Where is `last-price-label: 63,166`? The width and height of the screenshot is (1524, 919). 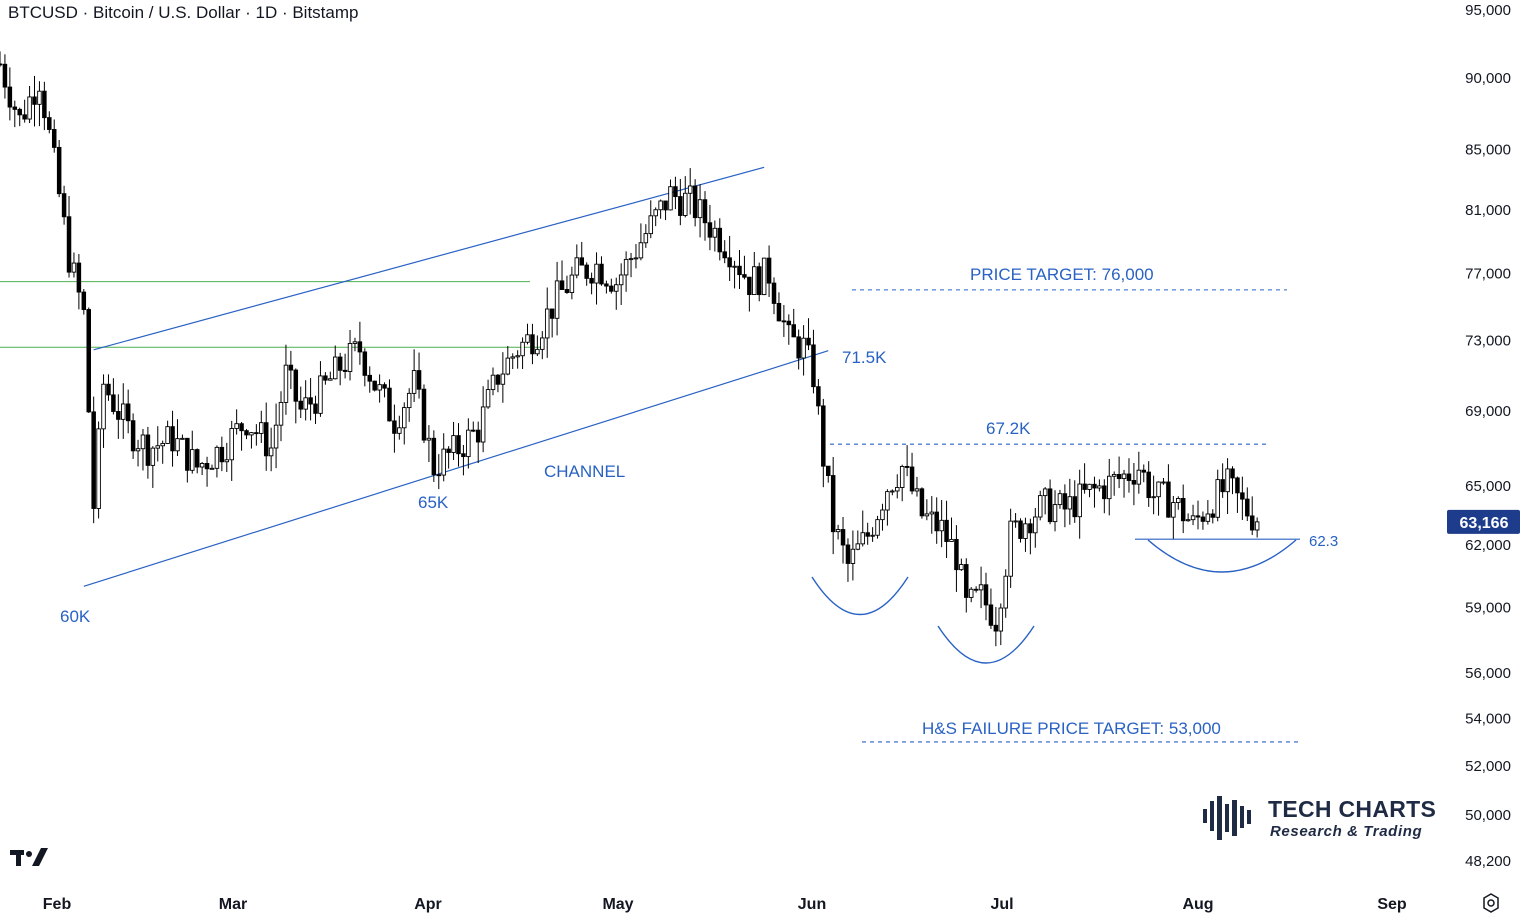 last-price-label: 63,166 is located at coordinates (1484, 523).